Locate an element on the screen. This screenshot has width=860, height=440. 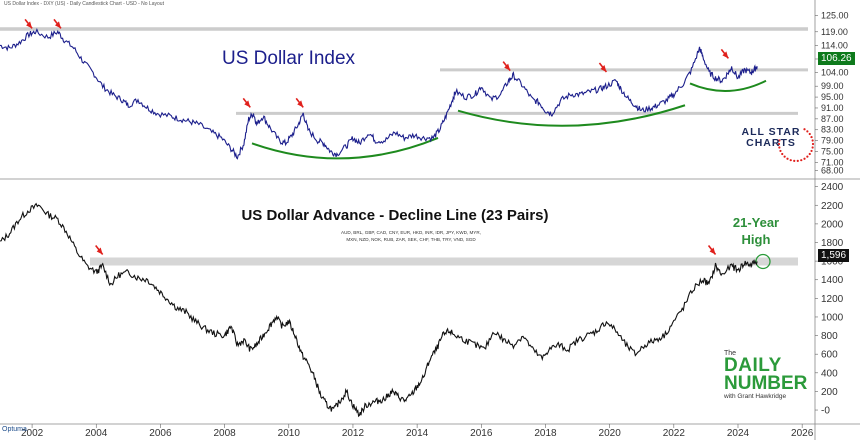
dxy-y-tick-label: 83.00 is located at coordinates (832, 130).